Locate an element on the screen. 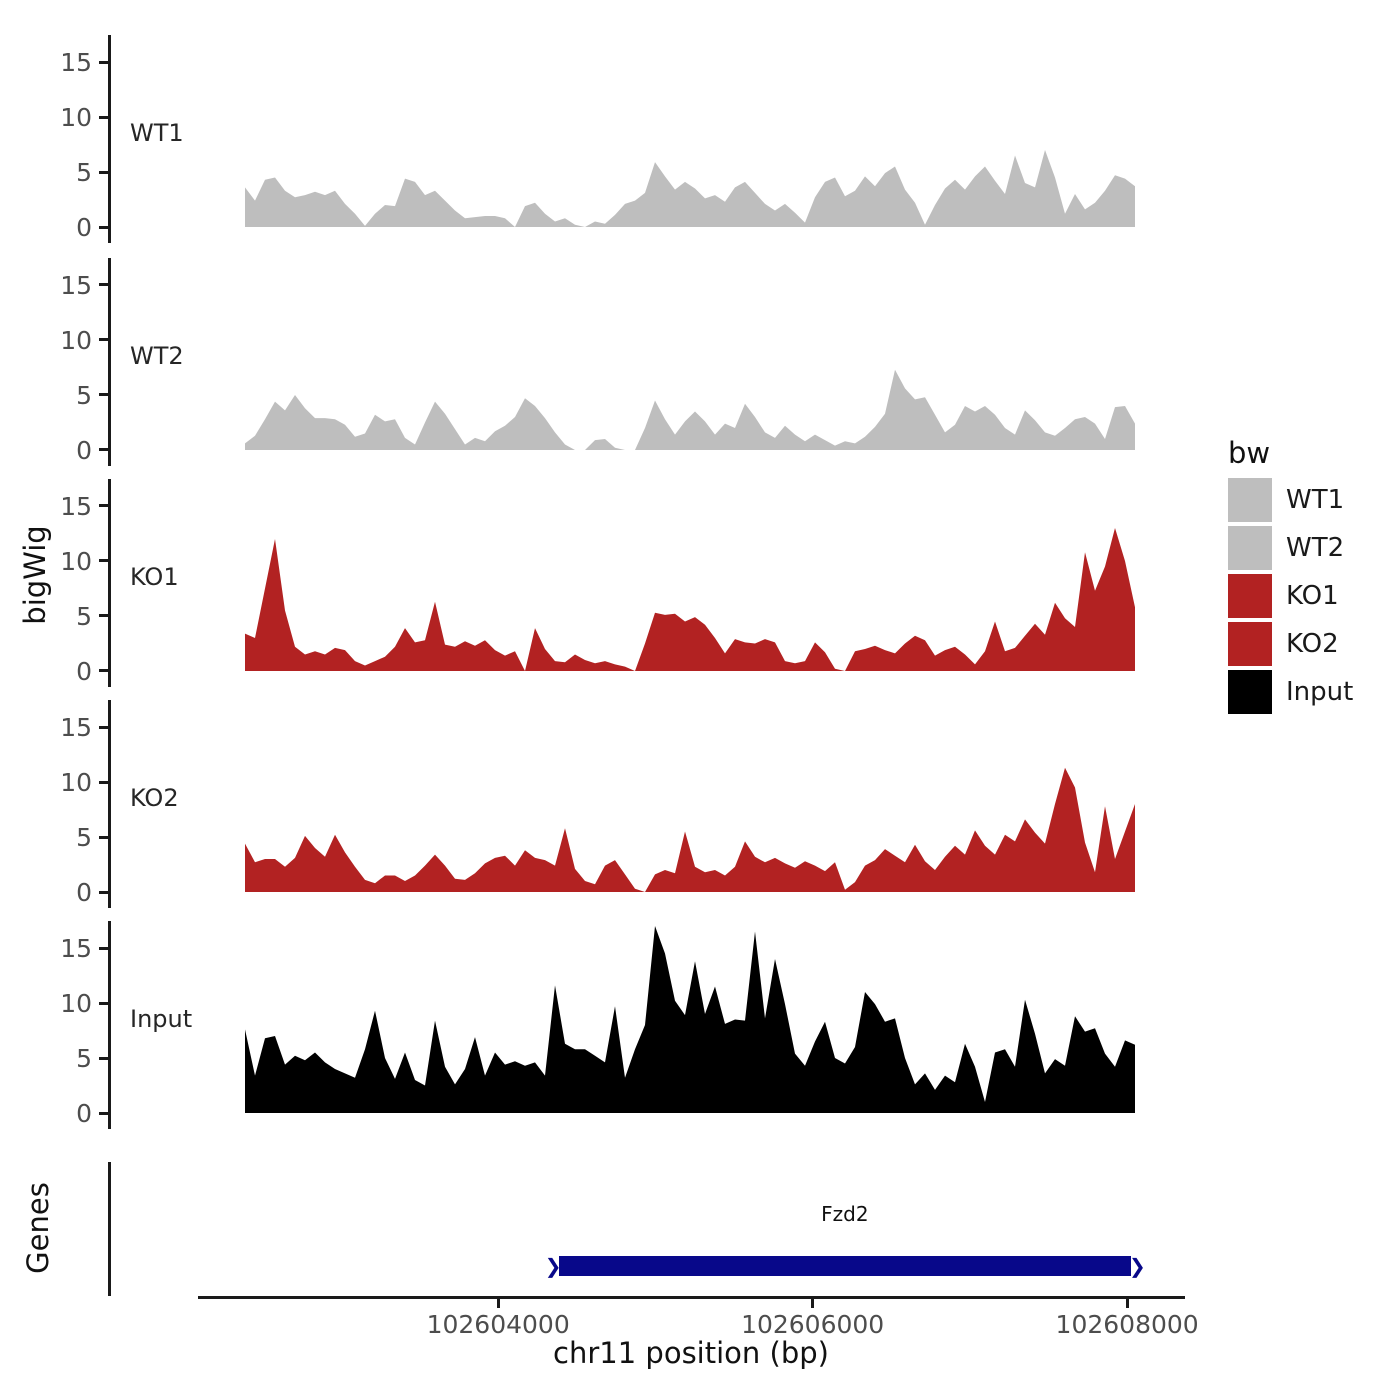 This screenshot has height=1400, width=1400. legend-key-input is located at coordinates (1250, 692).